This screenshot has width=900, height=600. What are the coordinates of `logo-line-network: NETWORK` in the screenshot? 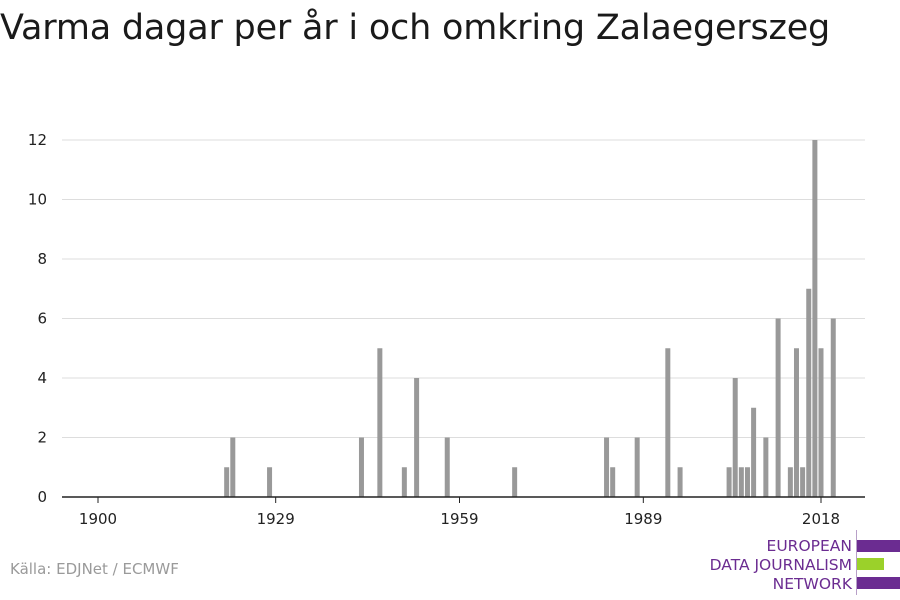 It's located at (812, 584).